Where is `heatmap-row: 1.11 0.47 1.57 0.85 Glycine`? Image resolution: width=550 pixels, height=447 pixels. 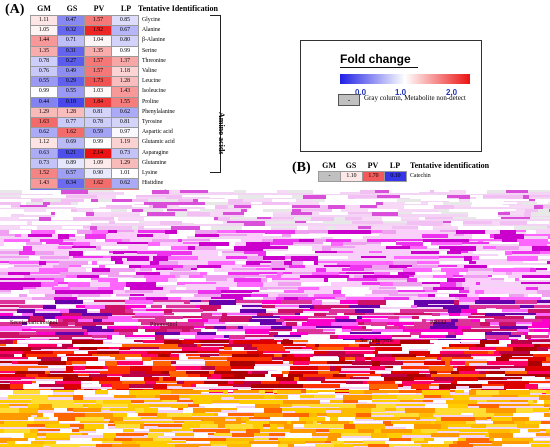
heatmap-row: 1.11 0.47 1.57 0.85 Glycine is located at coordinates (135, 20).